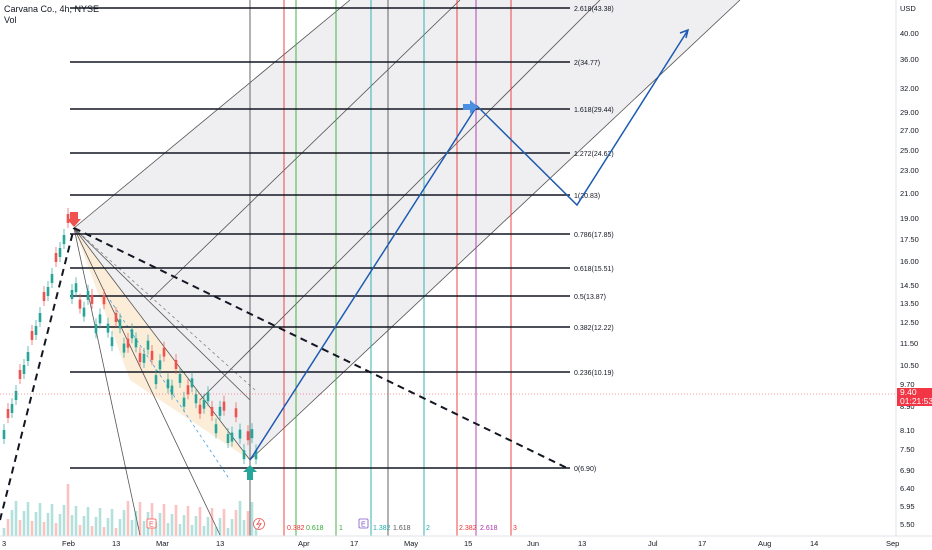  I want to click on fib-level-label: 0.236(10.19), so click(594, 373).